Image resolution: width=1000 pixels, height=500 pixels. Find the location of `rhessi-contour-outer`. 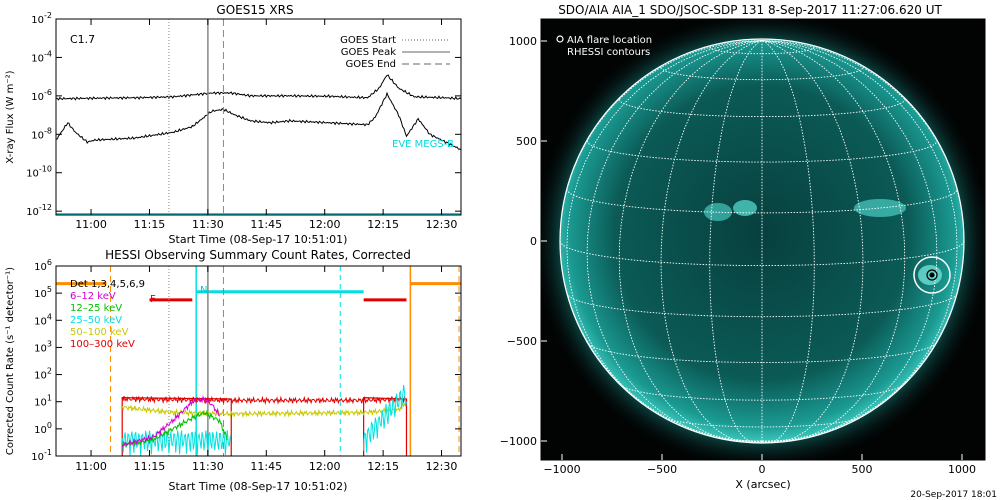

rhessi-contour-outer is located at coordinates (932, 275).